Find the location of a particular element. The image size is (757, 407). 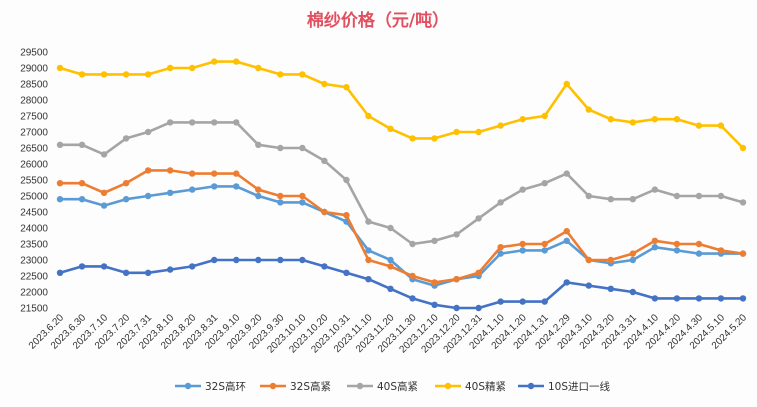

legend-label: 32S高紧 is located at coordinates (310, 386).